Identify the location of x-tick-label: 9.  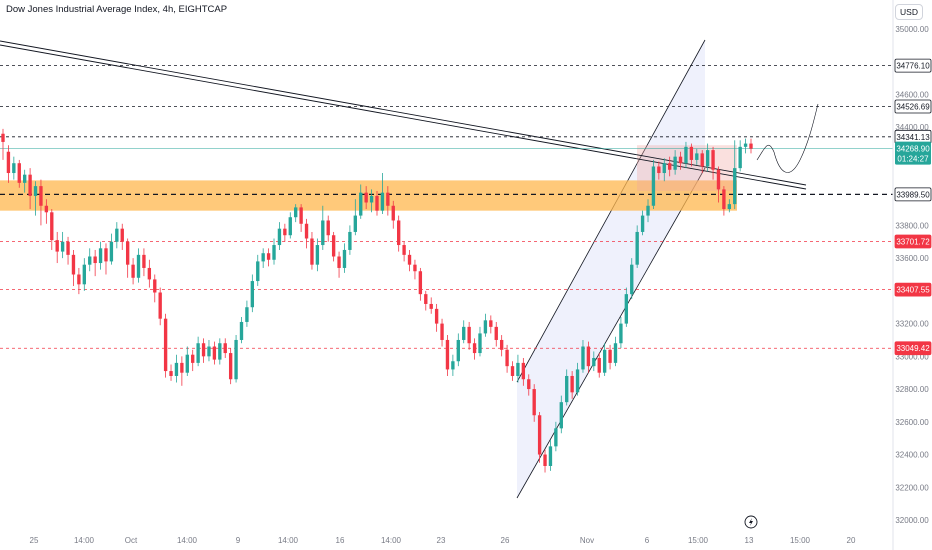
(238, 540).